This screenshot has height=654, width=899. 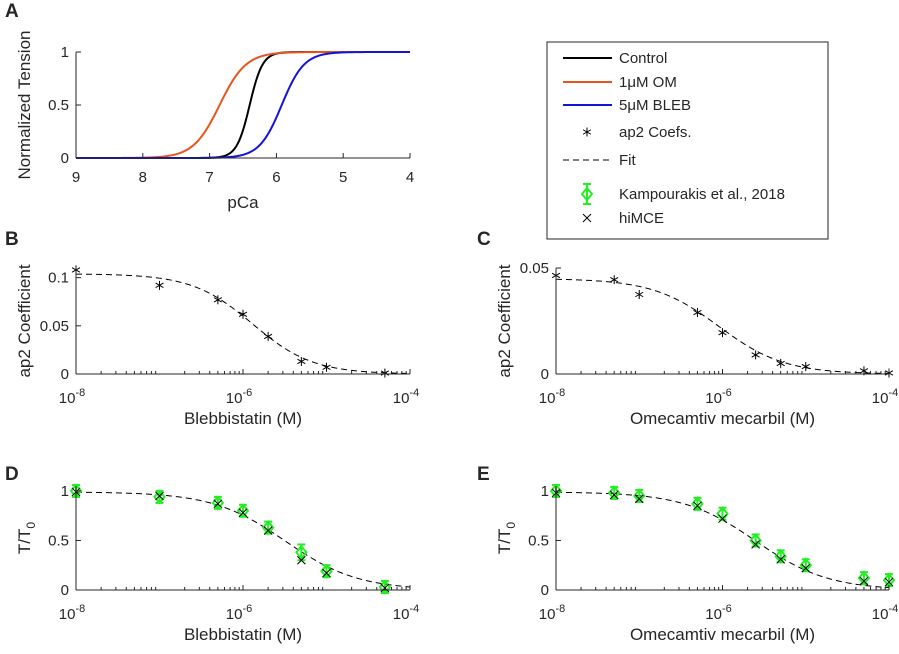 I want to click on series-line-1-m-om, so click(x=243, y=105).